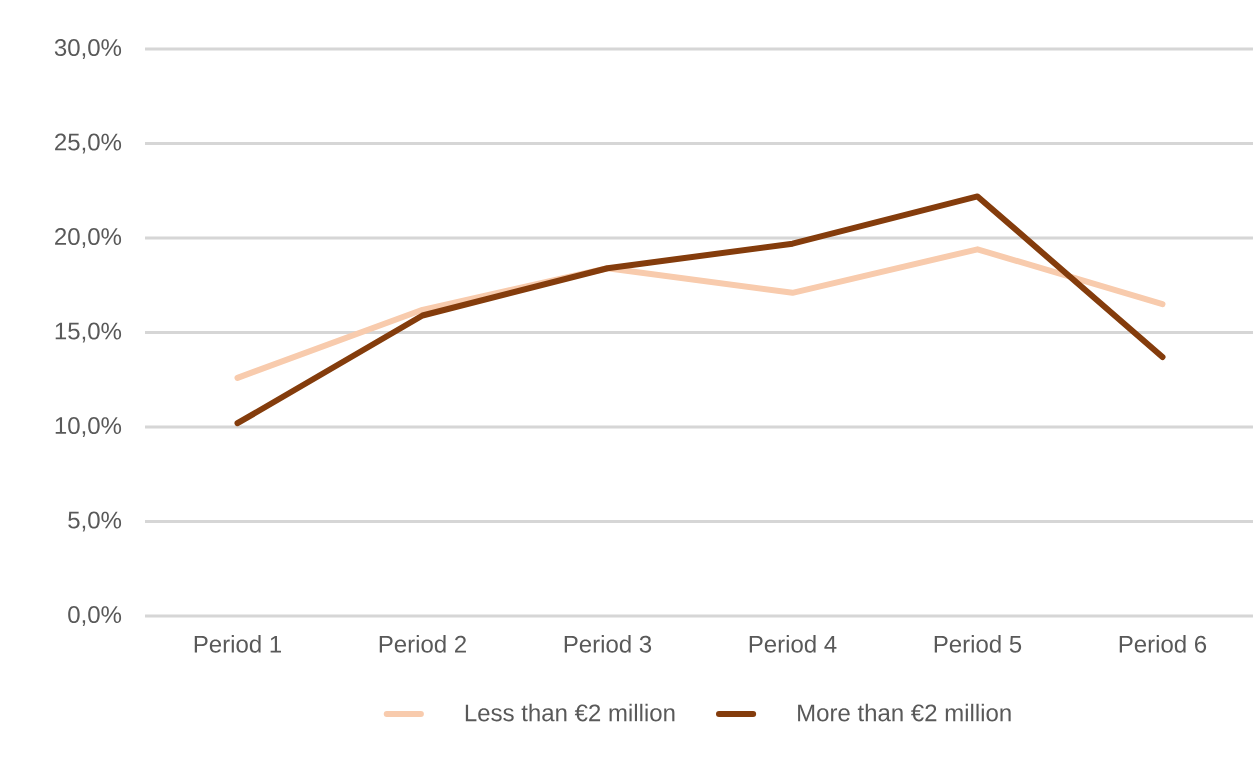 The image size is (1253, 775). What do you see at coordinates (88, 49) in the screenshot?
I see `y-tick-label: 30,0%` at bounding box center [88, 49].